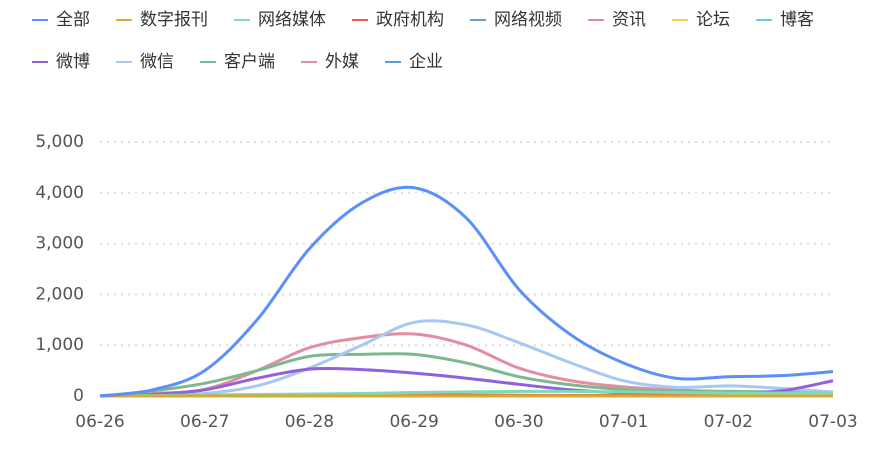  What do you see at coordinates (410, 20) in the screenshot?
I see `legend-label: 政府机构` at bounding box center [410, 20].